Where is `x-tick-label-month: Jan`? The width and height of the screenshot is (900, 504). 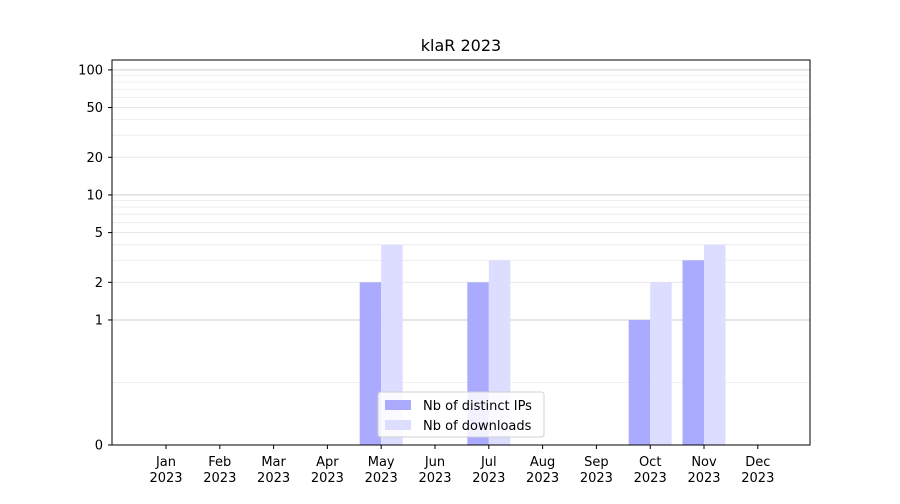
x-tick-label-month: Jan is located at coordinates (165, 462).